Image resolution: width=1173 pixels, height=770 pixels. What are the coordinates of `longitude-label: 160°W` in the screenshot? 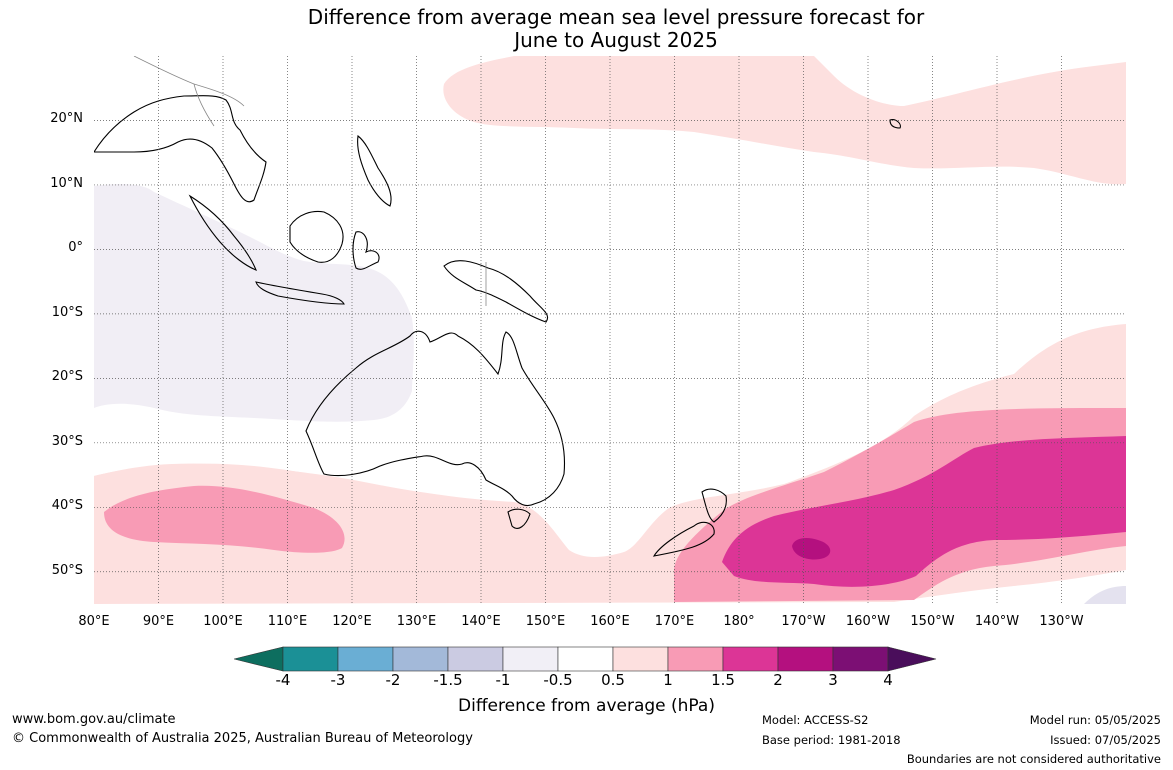 It's located at (868, 621).